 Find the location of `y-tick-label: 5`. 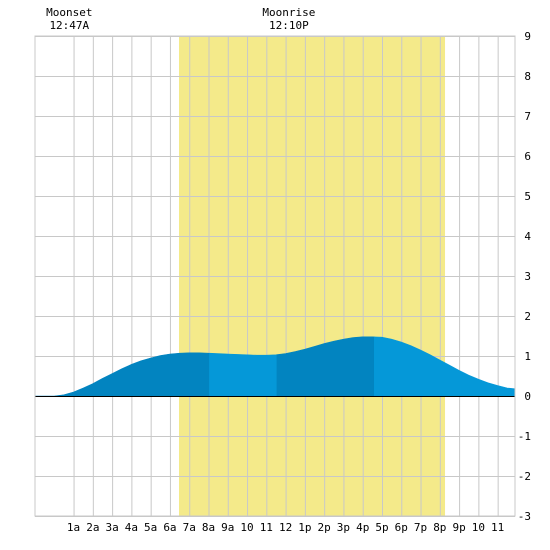

y-tick-label: 5 is located at coordinates (527, 196).